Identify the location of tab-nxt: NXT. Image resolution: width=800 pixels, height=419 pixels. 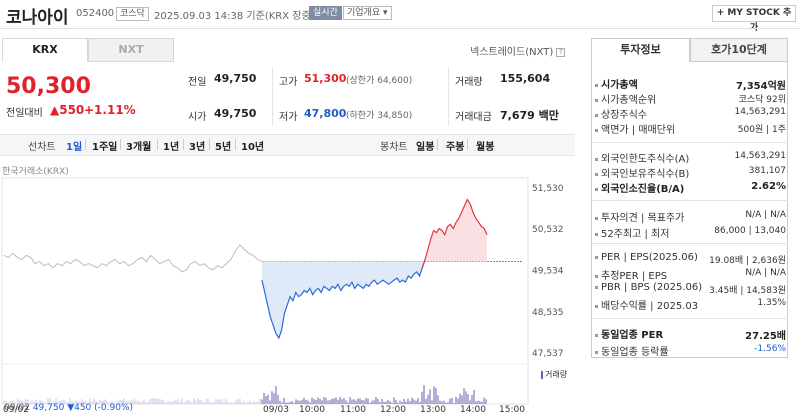
(131, 50).